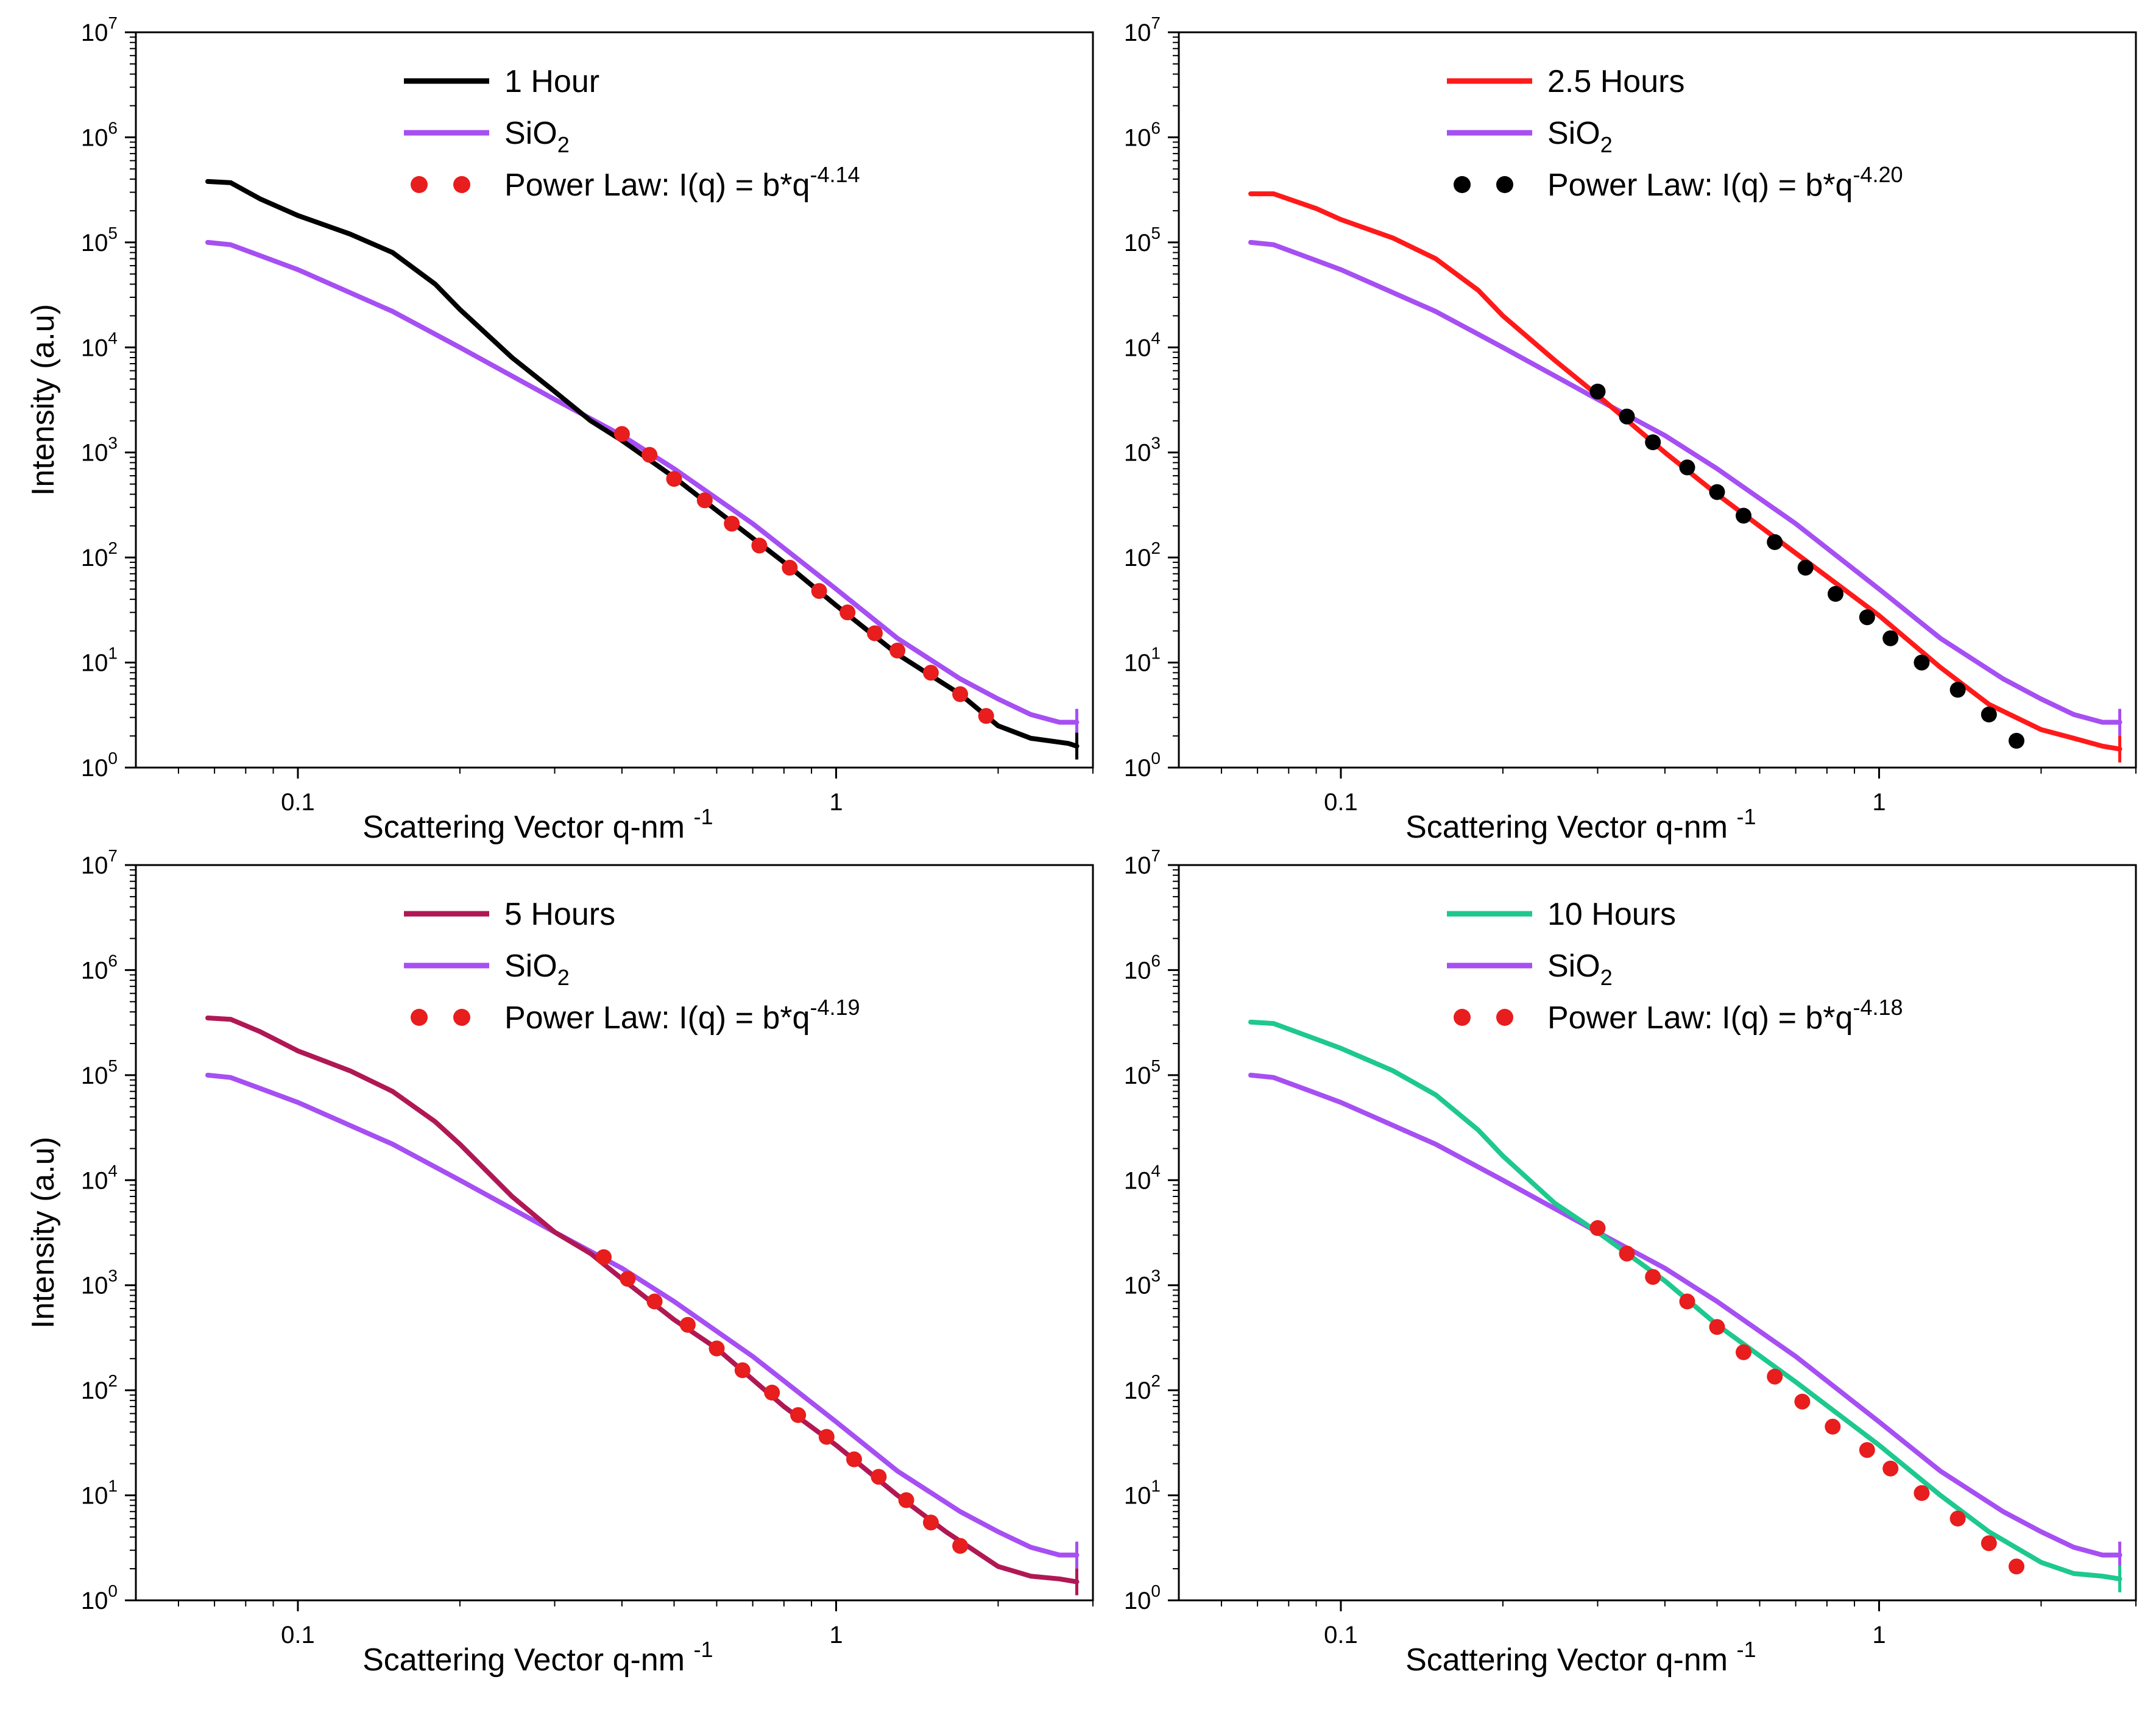 Image resolution: width=2156 pixels, height=1710 pixels. I want to click on x-axis-label-exponent: -1, so click(1746, 817).